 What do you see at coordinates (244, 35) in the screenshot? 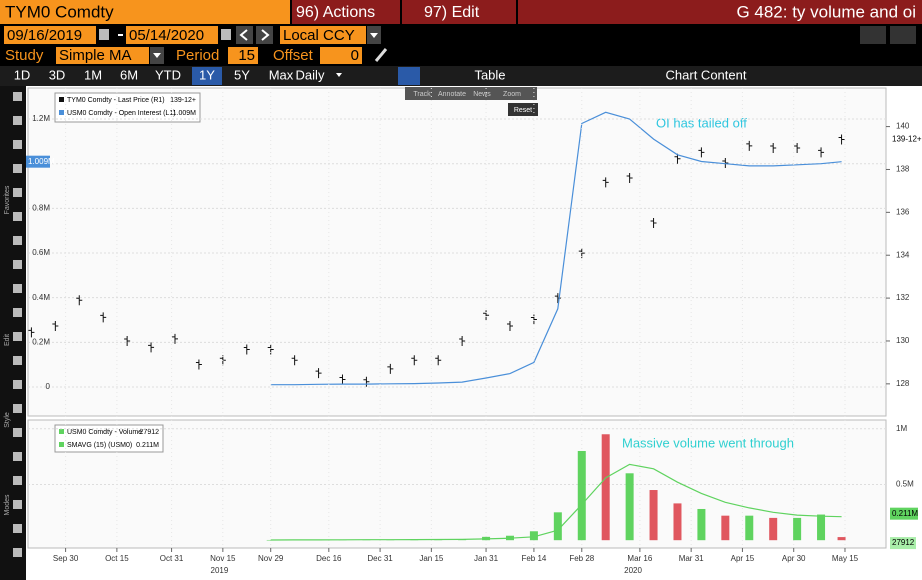
I see `prev-button` at bounding box center [244, 35].